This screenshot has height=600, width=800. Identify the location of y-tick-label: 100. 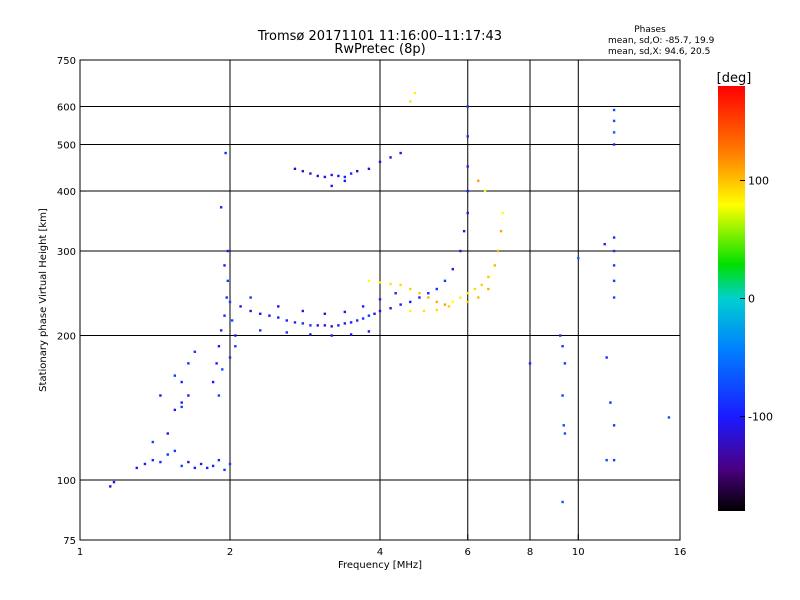
(66, 481).